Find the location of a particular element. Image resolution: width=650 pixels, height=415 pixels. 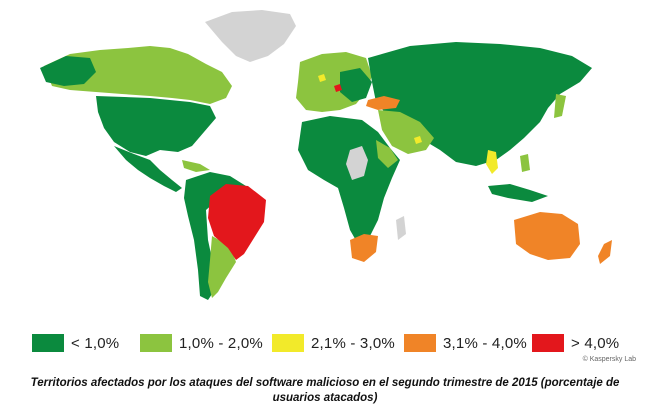

copyright-credit: © Kaspersky Lab is located at coordinates (609, 359).